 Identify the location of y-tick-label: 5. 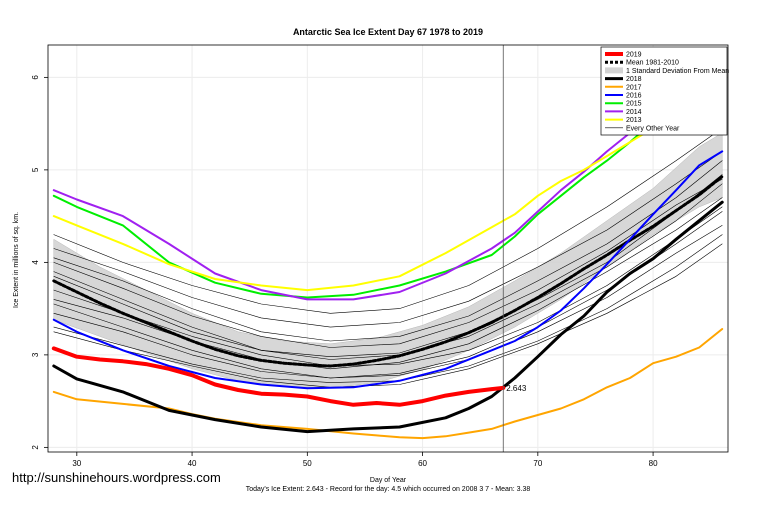
(35, 169).